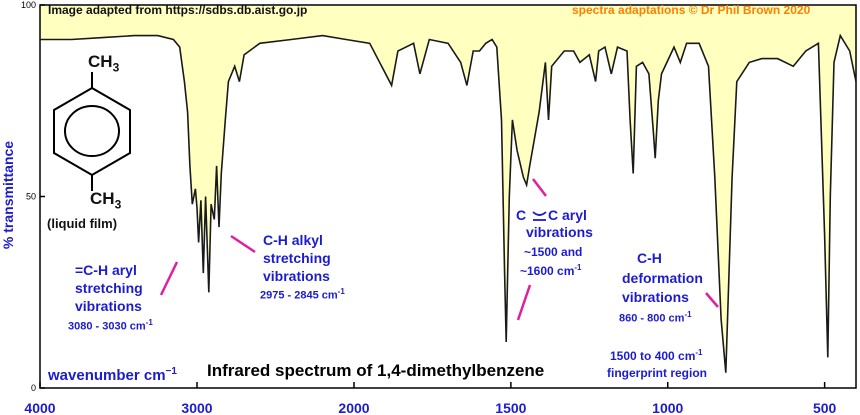  Describe the element at coordinates (28, 5) in the screenshot. I see `y-tick-label: 100` at that location.